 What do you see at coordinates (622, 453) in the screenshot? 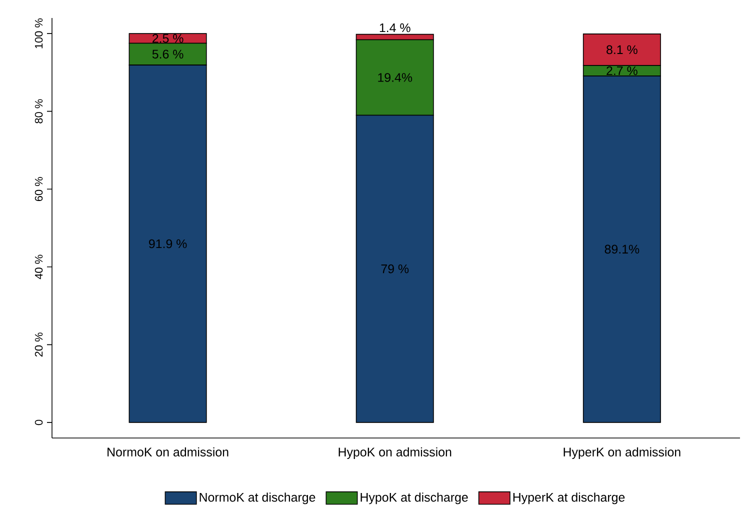
I see `x-tick-label: HyperK on admission` at bounding box center [622, 453].